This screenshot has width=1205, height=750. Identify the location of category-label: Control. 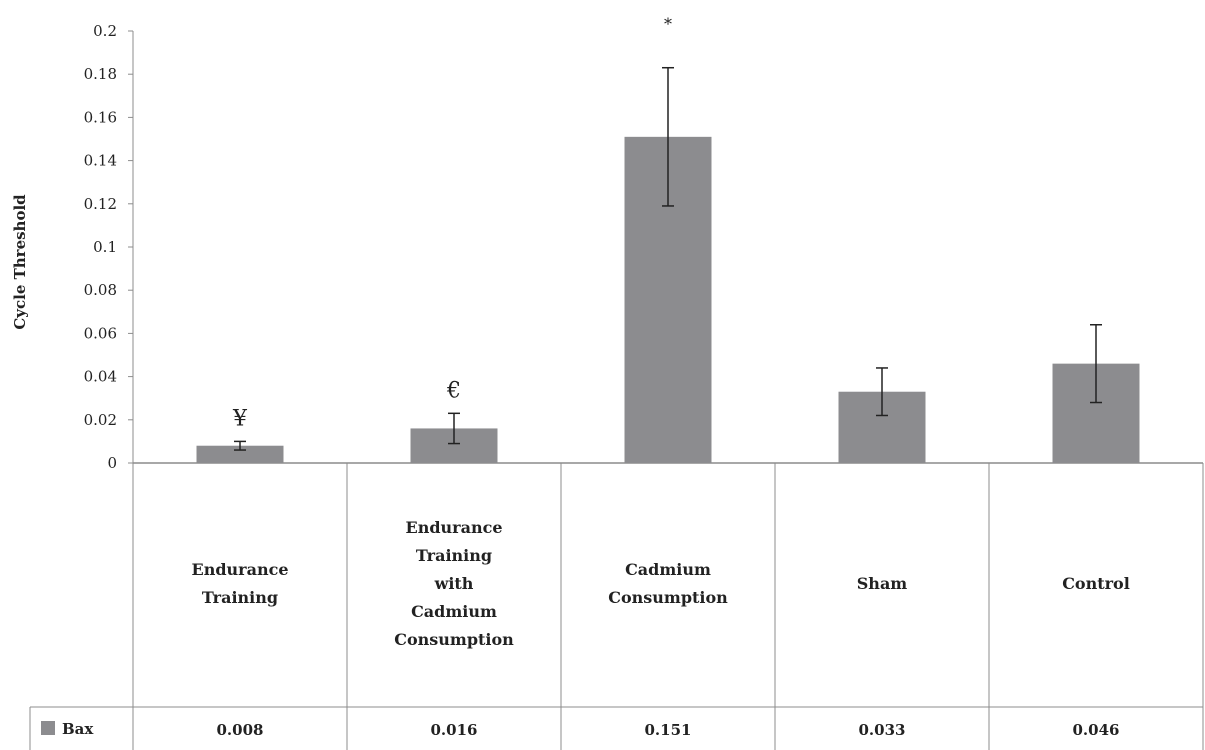
(1096, 583).